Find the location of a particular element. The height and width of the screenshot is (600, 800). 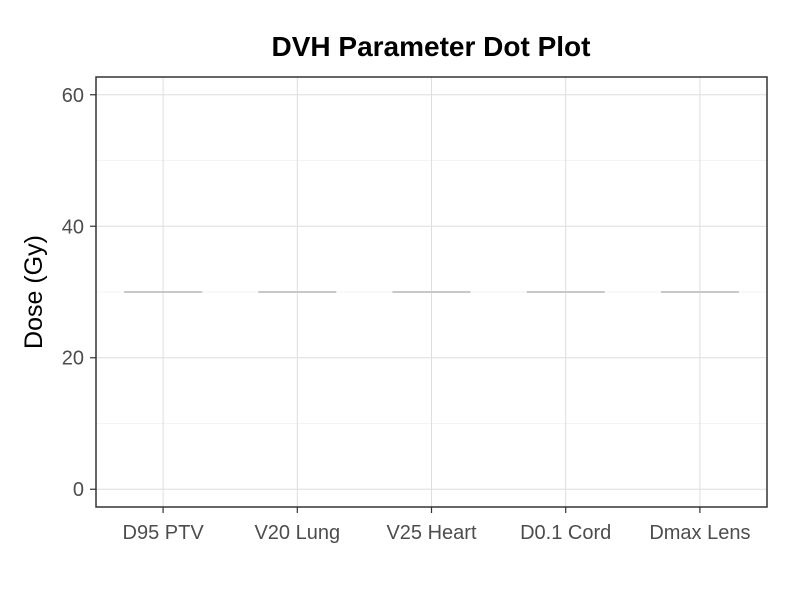

x-tick-label: V20 Lung is located at coordinates (297, 533).